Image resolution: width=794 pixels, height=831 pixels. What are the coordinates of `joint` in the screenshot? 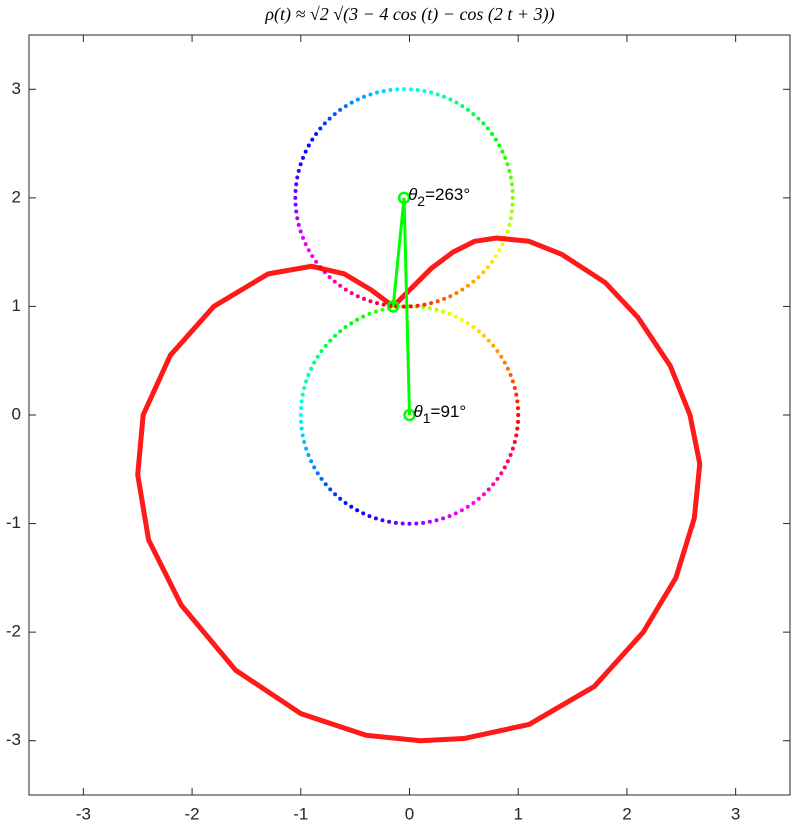 It's located at (404, 198).